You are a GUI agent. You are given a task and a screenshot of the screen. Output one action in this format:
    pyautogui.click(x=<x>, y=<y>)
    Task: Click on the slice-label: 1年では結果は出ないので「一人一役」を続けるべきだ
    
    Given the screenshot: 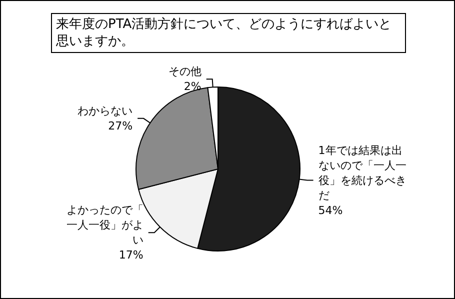 What is the action you would take?
    pyautogui.click(x=362, y=173)
    